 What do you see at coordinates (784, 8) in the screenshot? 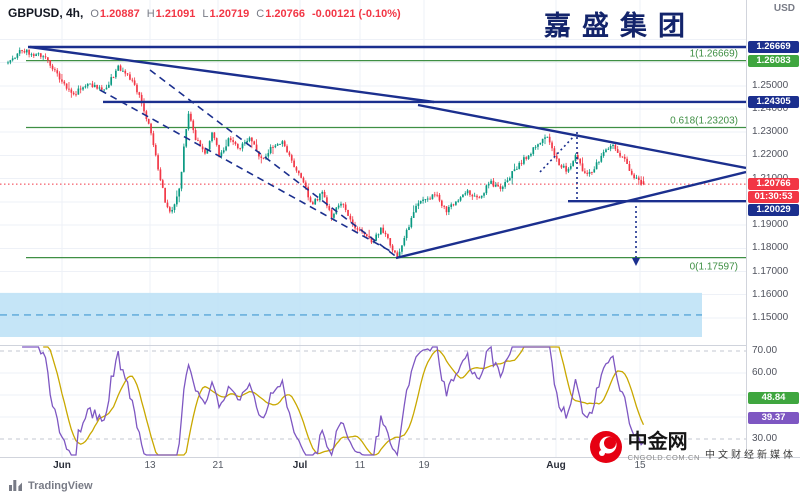
I see `currency-label: USD` at bounding box center [784, 8].